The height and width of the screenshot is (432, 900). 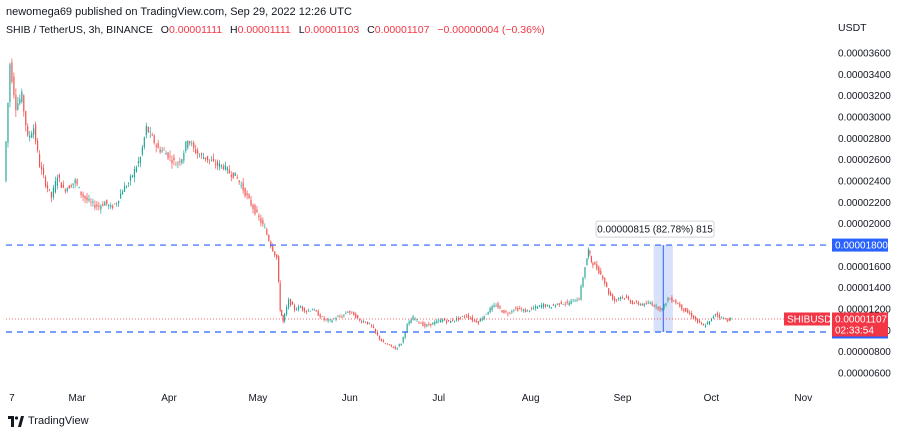 What do you see at coordinates (410, 398) in the screenshot?
I see `time-axis: 7 Mar Apr May Jun Jul Aug Sep Oct Nov` at bounding box center [410, 398].